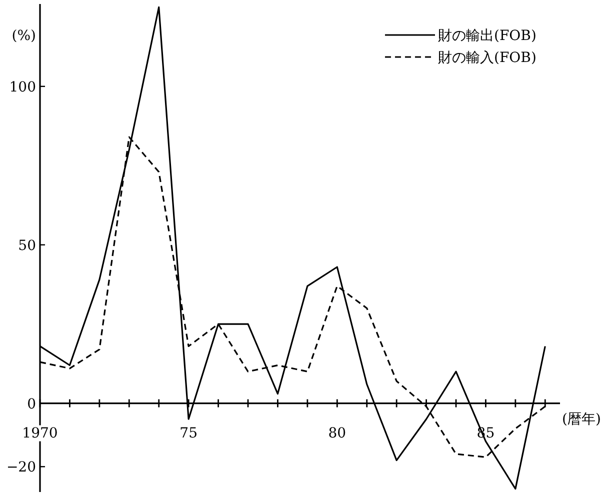 The height and width of the screenshot is (499, 614). What do you see at coordinates (337, 433) in the screenshot?
I see `x-tick-label: 80` at bounding box center [337, 433].